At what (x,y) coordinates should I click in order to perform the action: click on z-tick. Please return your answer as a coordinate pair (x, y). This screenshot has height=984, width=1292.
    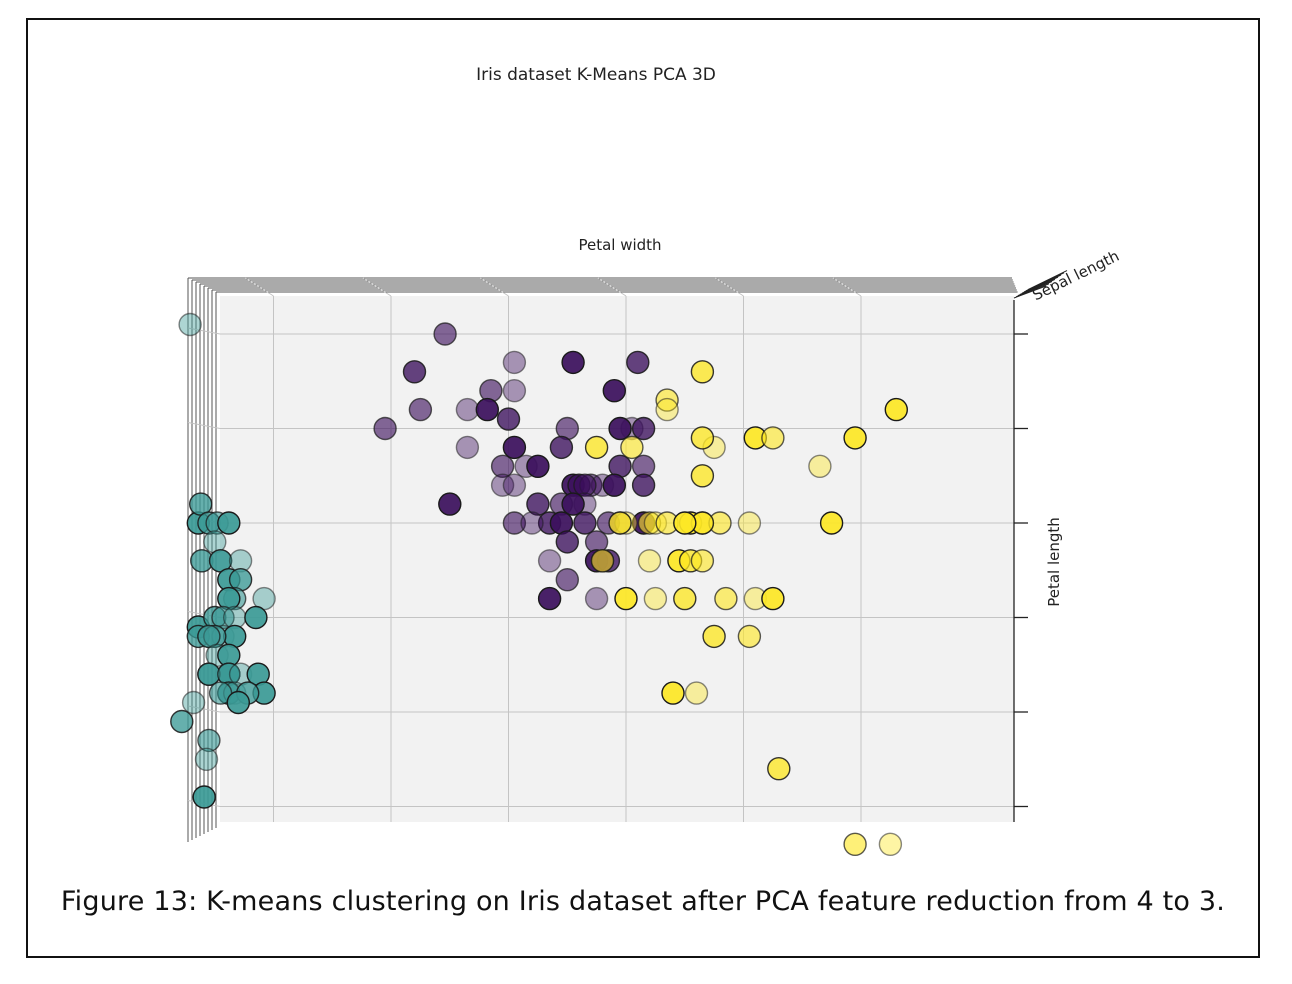
    Looking at the image, I should click on (1047, 280).